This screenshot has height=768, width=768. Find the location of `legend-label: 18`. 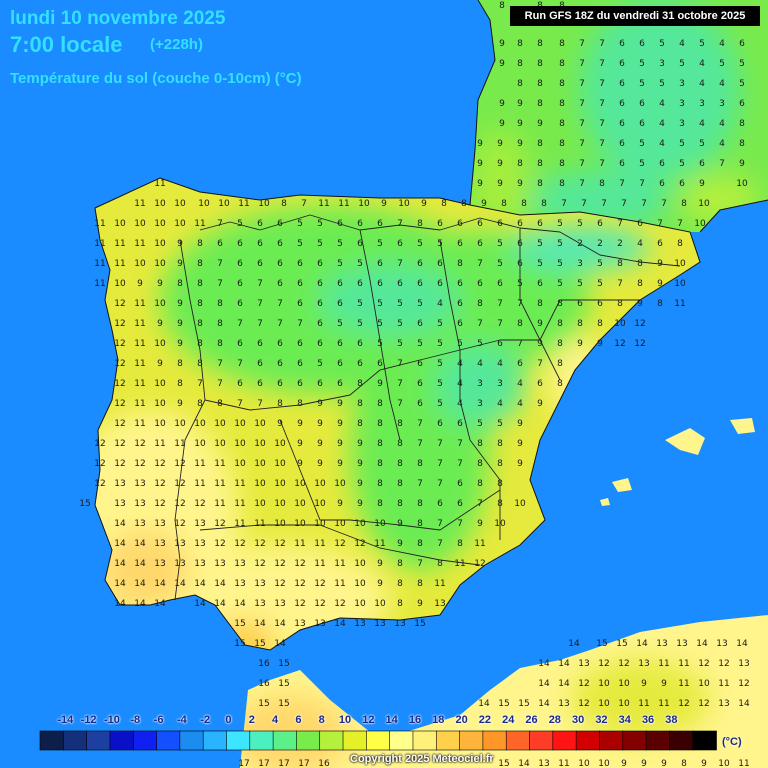

legend-label: 18 is located at coordinates (438, 720).